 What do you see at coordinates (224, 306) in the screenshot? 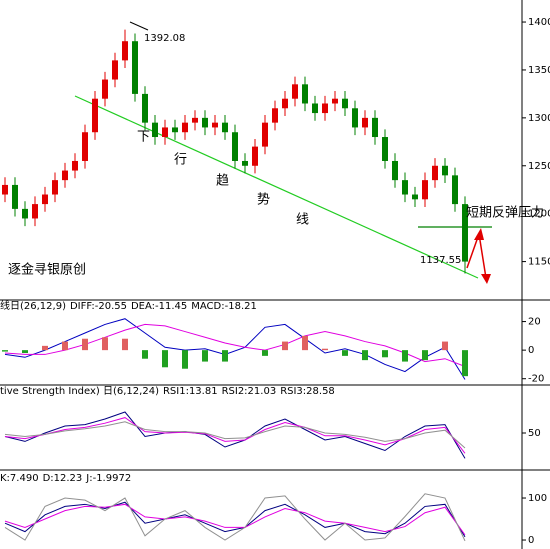
I see `legend-entry: MACD:-18.21` at bounding box center [224, 306].